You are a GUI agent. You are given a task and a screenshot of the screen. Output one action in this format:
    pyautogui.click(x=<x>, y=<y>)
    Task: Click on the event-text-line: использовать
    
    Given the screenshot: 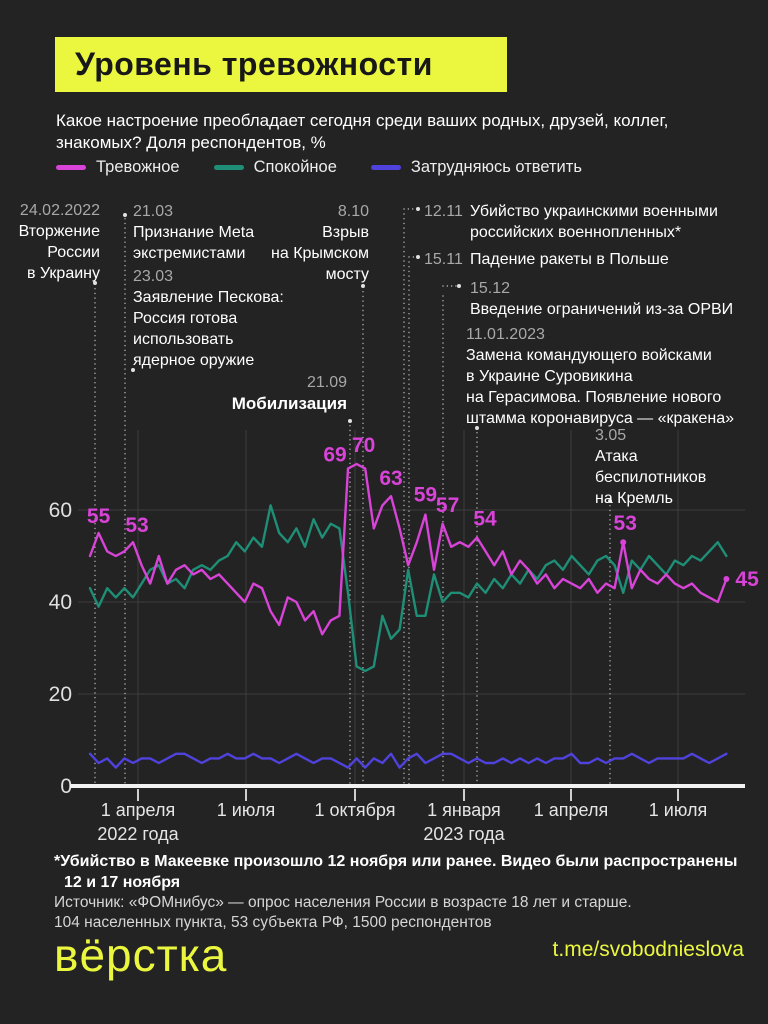 What is the action you would take?
    pyautogui.click(x=183, y=339)
    